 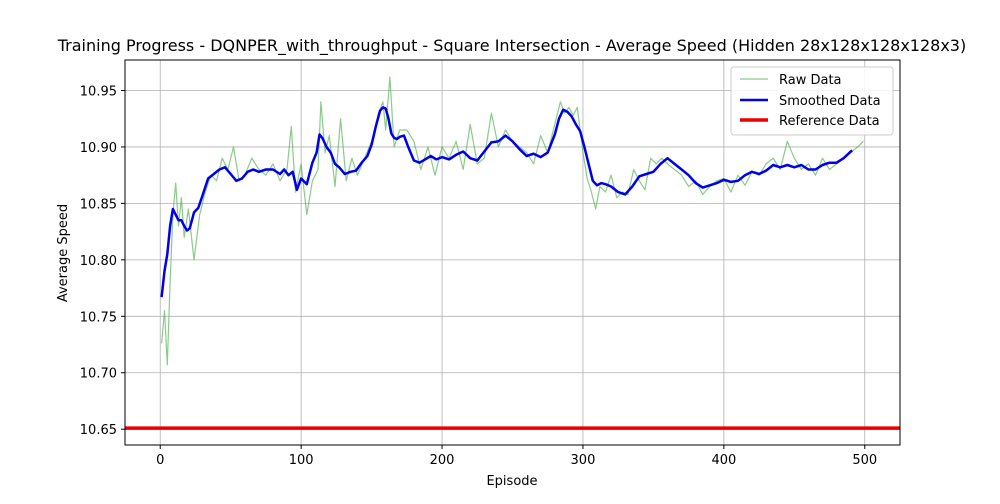 What do you see at coordinates (63, 253) in the screenshot?
I see `y-axis-label: Average Speed` at bounding box center [63, 253].